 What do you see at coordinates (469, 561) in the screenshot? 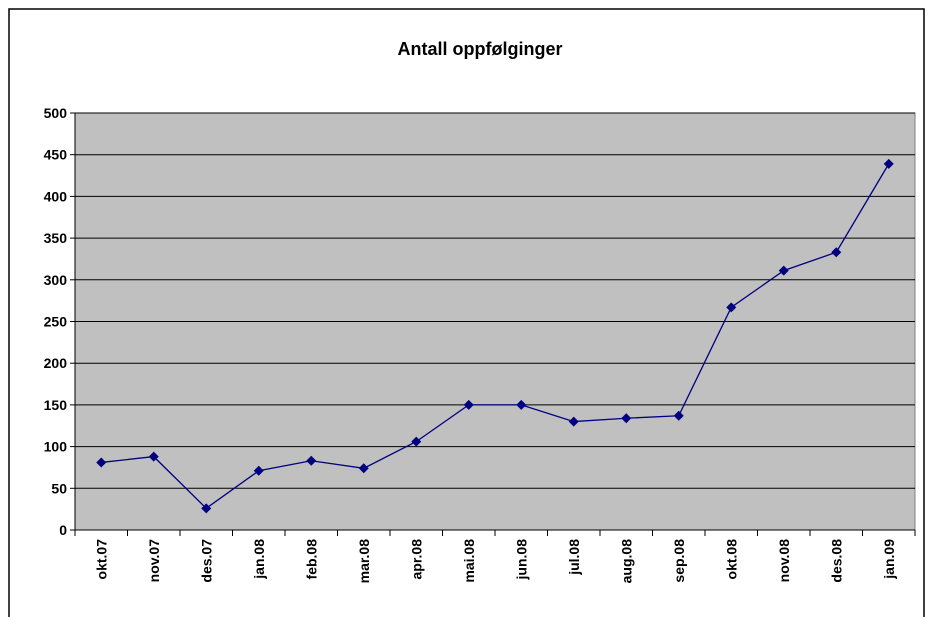
I see `x-tick-label: mai.08` at bounding box center [469, 561].